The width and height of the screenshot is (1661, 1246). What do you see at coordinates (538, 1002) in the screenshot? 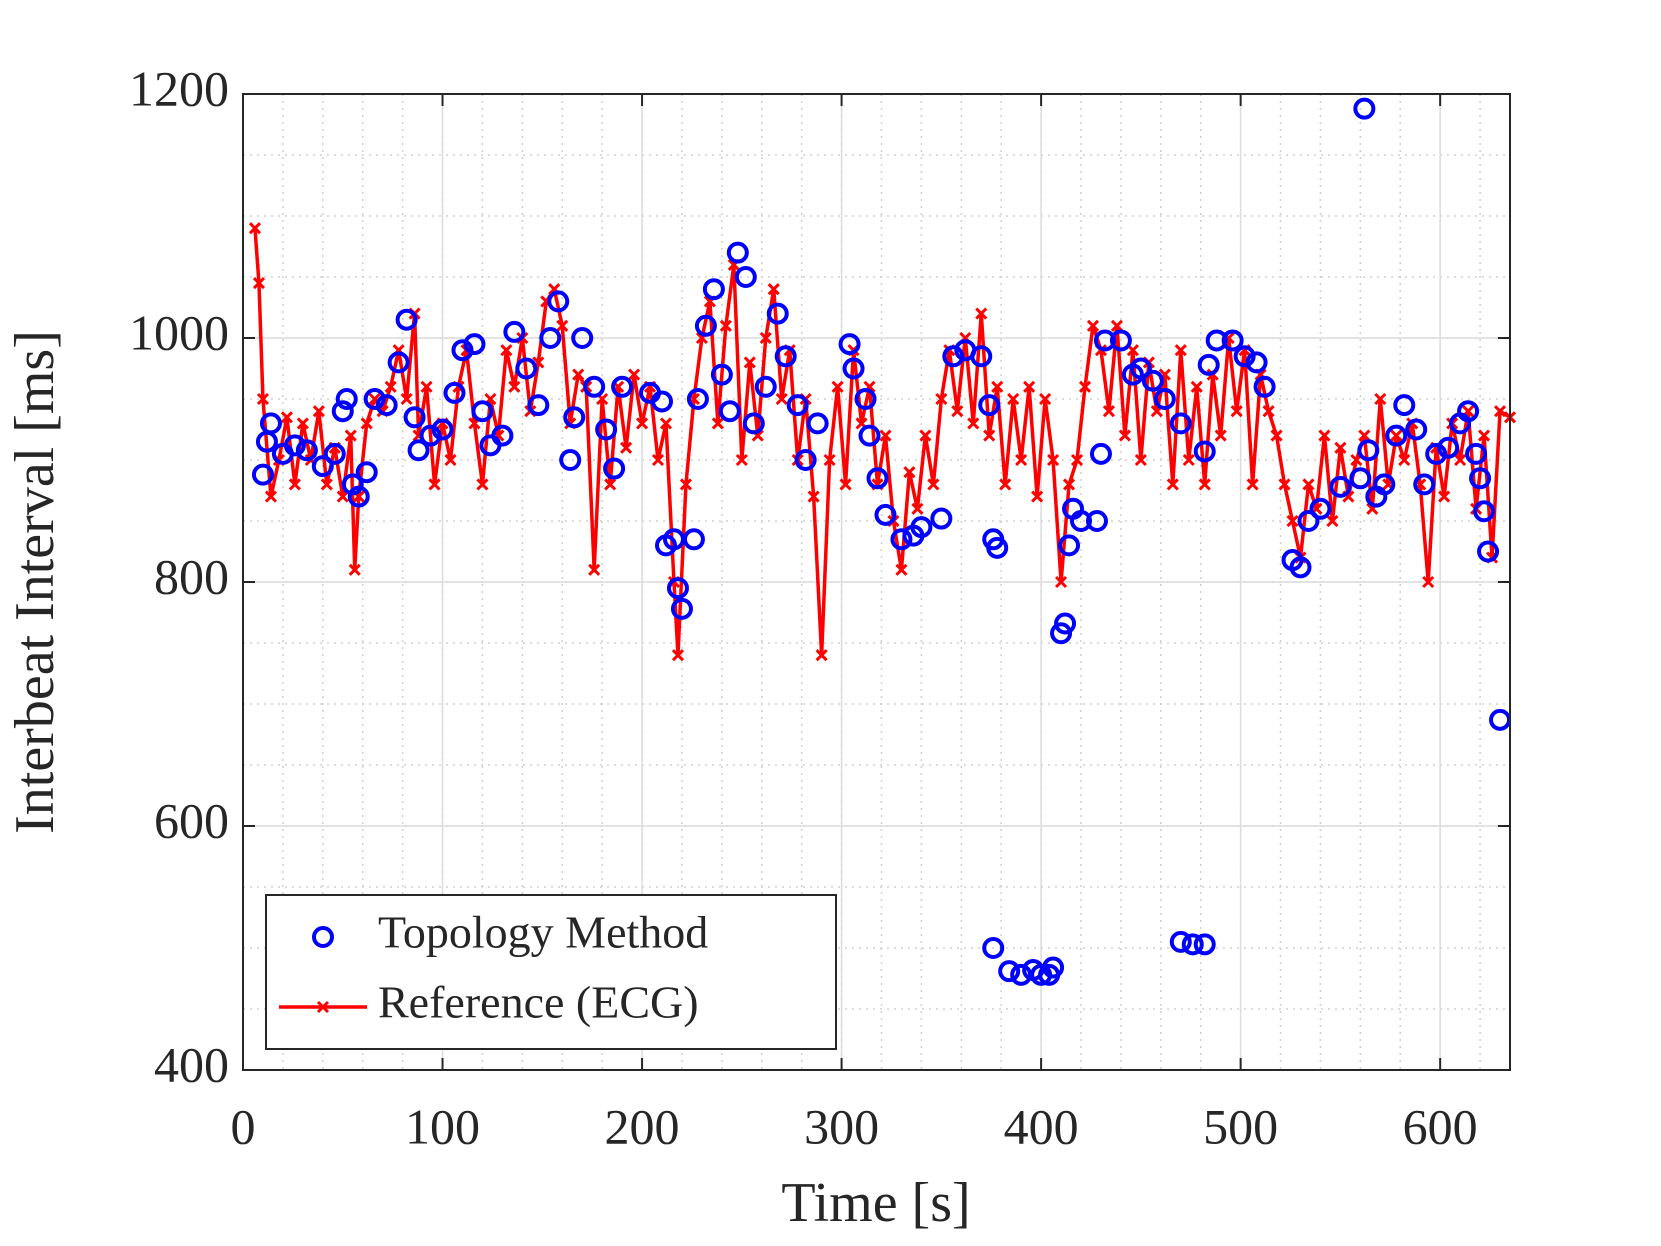
I see `legend-label: Reference (ECG)` at bounding box center [538, 1002].